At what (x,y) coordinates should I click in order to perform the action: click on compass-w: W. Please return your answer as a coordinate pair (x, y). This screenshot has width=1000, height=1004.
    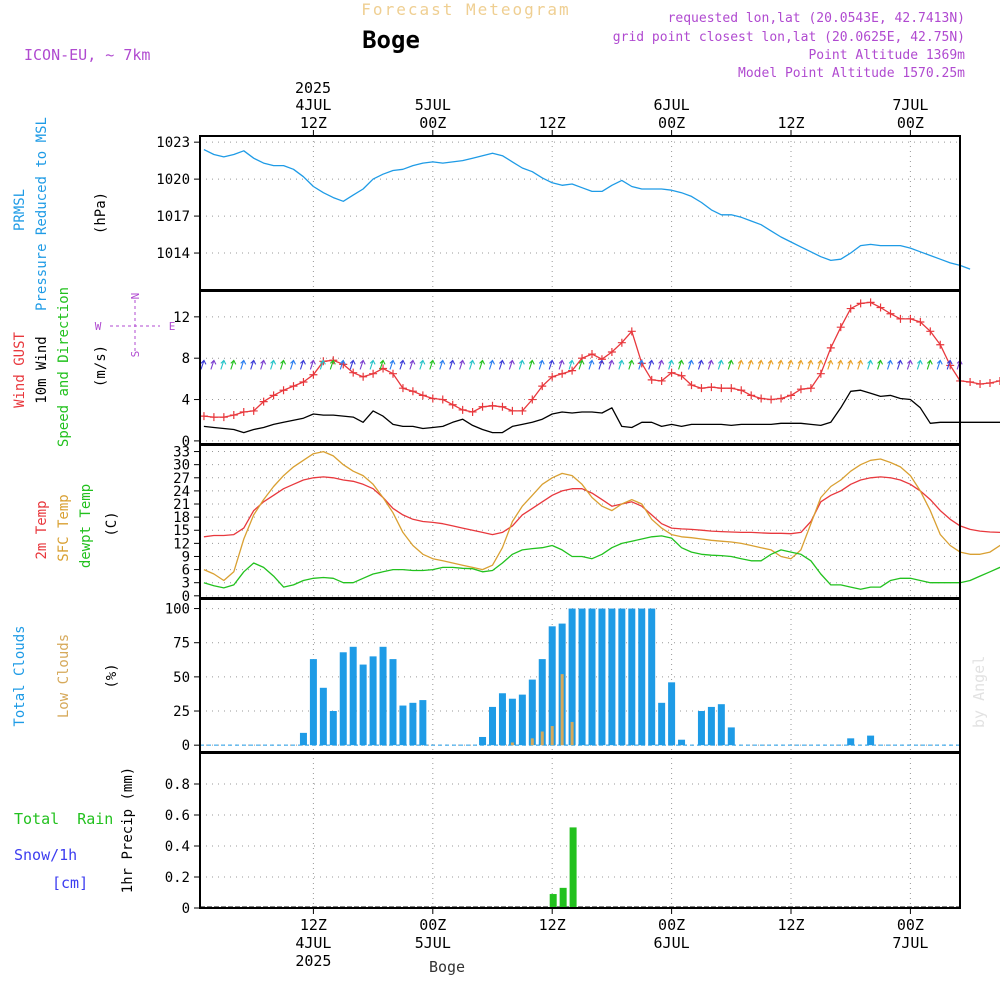
    Looking at the image, I should click on (98, 326).